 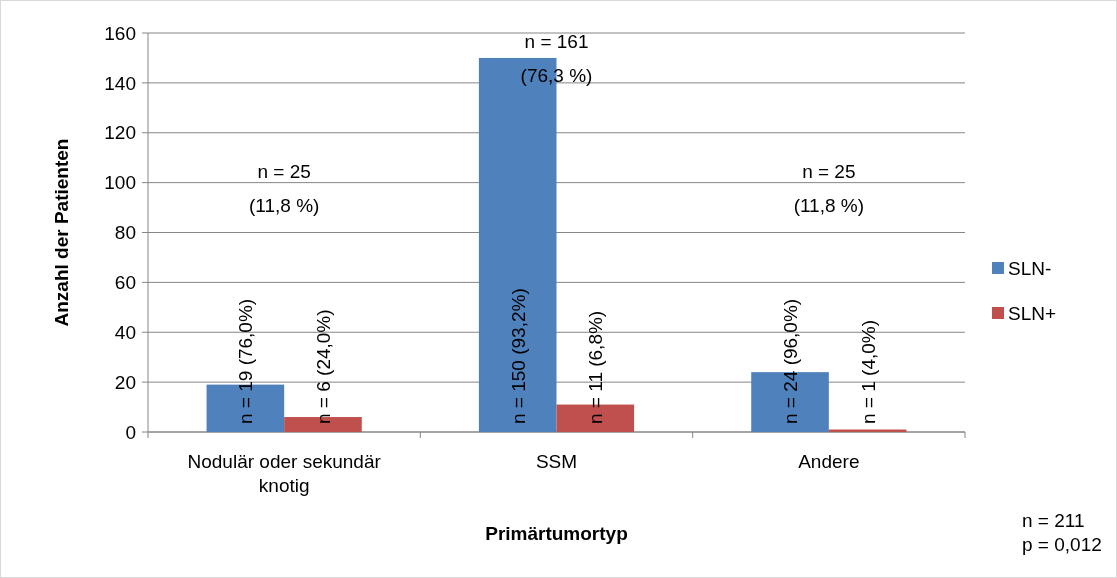 What do you see at coordinates (61, 232) in the screenshot?
I see `y-axis-title: Anzahl der Patienten` at bounding box center [61, 232].